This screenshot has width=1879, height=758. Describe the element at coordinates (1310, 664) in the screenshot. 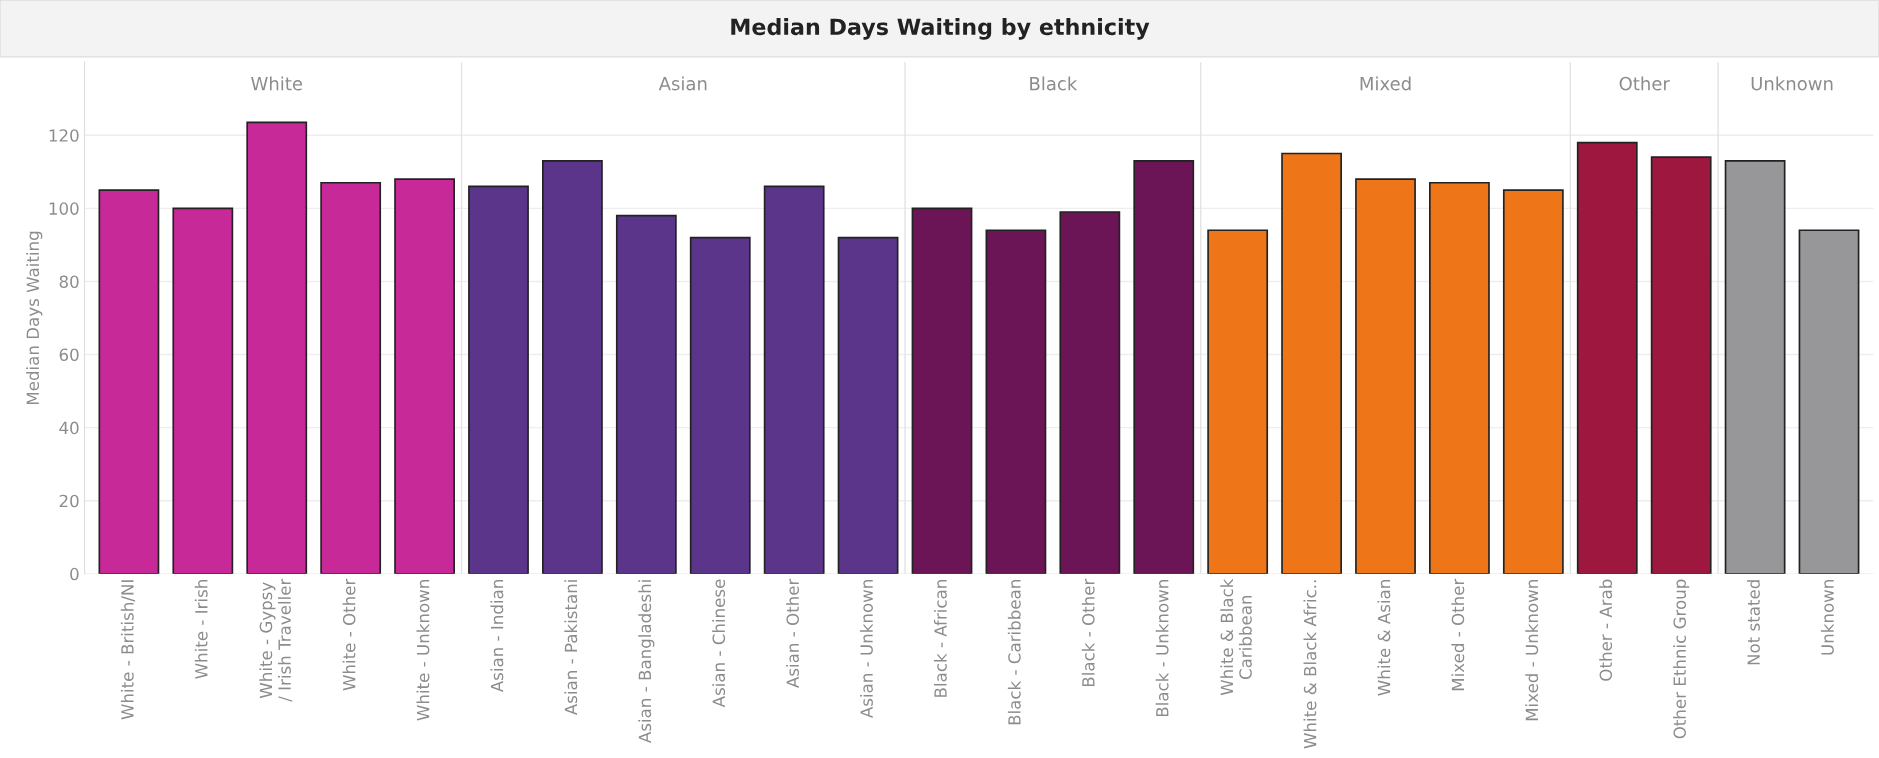

I see `x-tick-label: White & Black Afric..` at that location.